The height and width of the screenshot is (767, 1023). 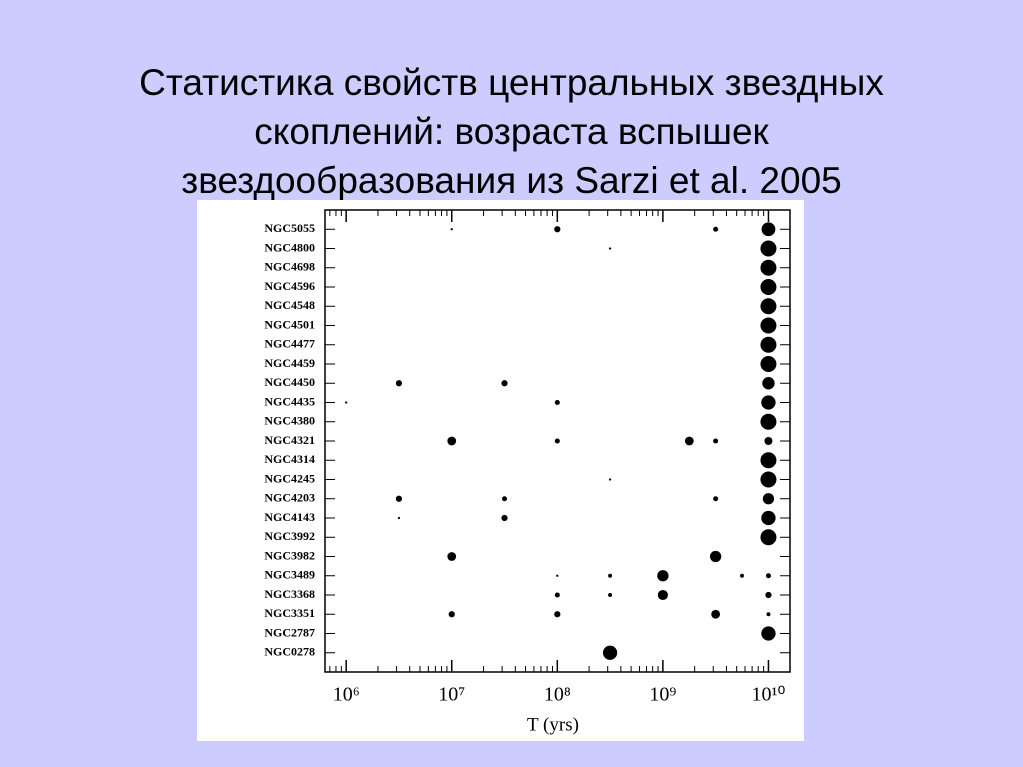 What do you see at coordinates (557, 695) in the screenshot?
I see `x-tick-label: 10⁸` at bounding box center [557, 695].